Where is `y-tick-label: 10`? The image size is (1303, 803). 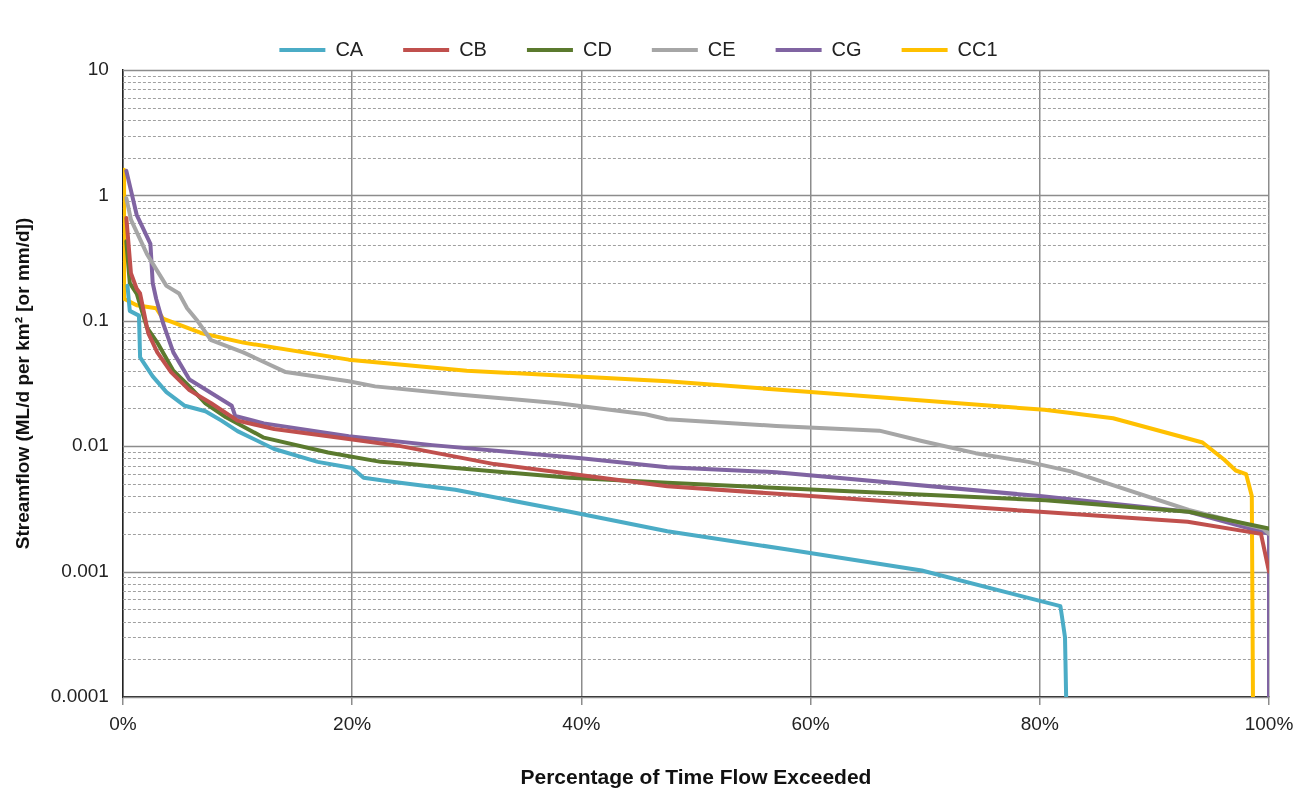
y-tick-label: 10 is located at coordinates (98, 69).